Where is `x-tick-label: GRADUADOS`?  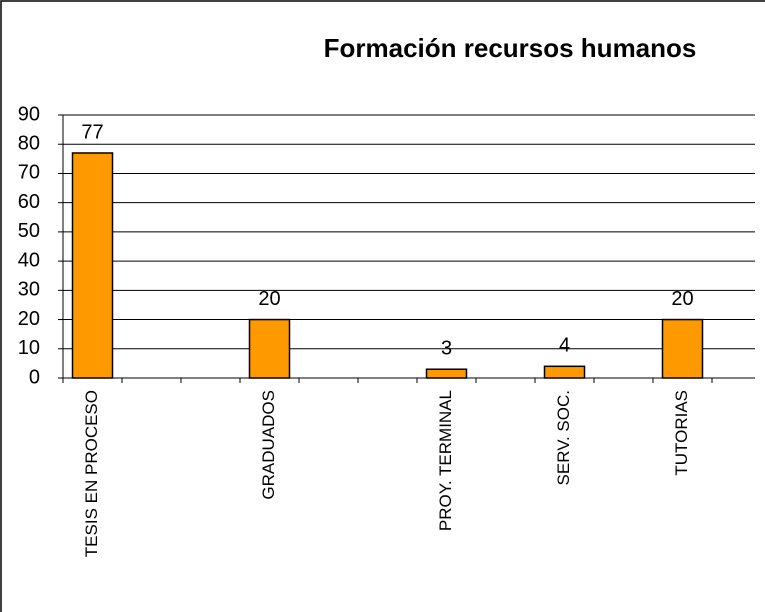 x-tick-label: GRADUADOS is located at coordinates (268, 445).